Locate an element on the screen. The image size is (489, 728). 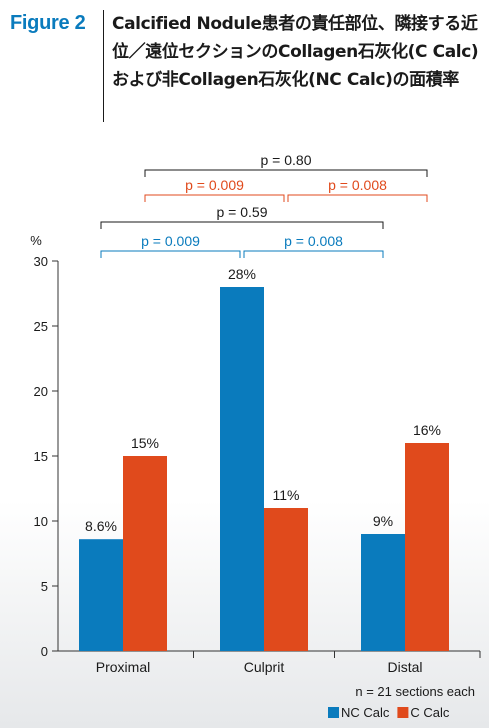
legend-label: NC Calc is located at coordinates (365, 712).